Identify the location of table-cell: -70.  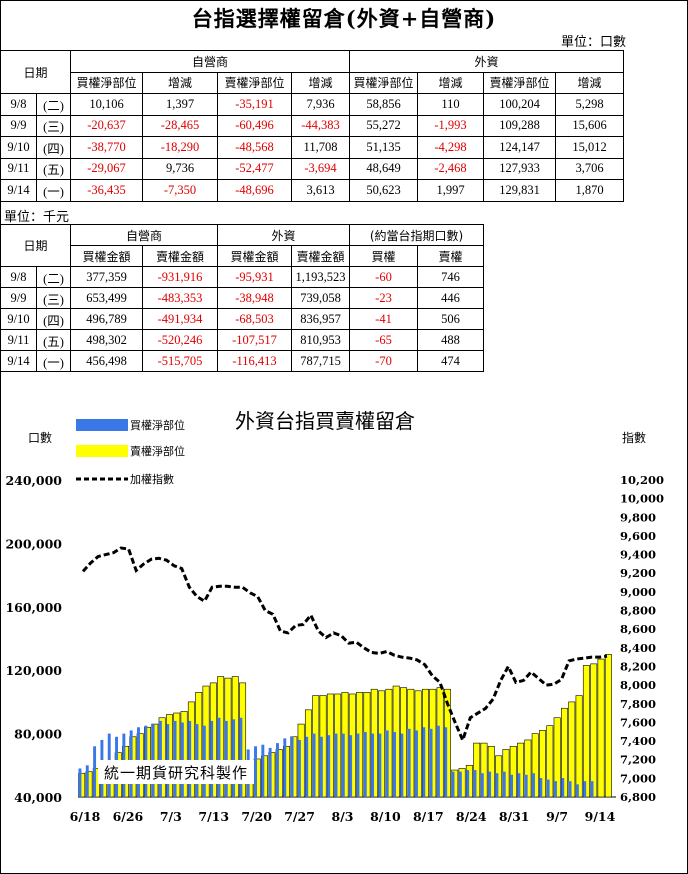
(383, 361).